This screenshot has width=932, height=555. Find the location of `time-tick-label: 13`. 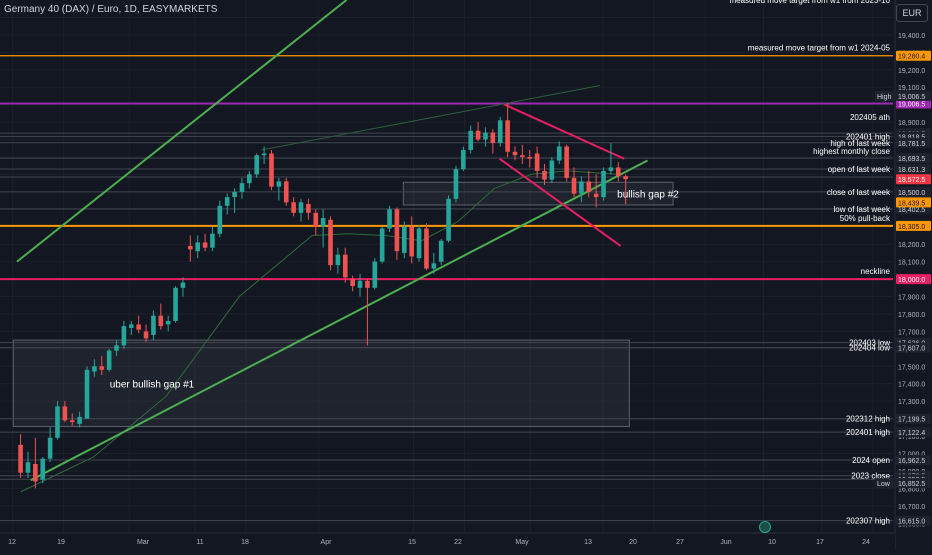

time-tick-label: 13 is located at coordinates (588, 542).